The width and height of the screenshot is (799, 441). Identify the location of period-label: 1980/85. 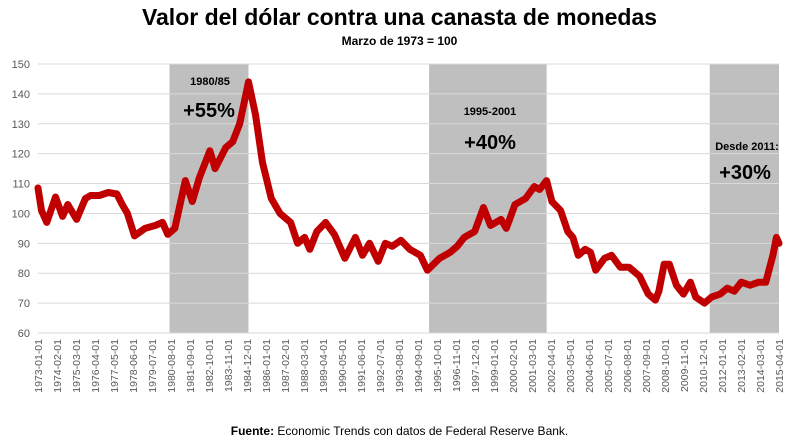
(210, 82).